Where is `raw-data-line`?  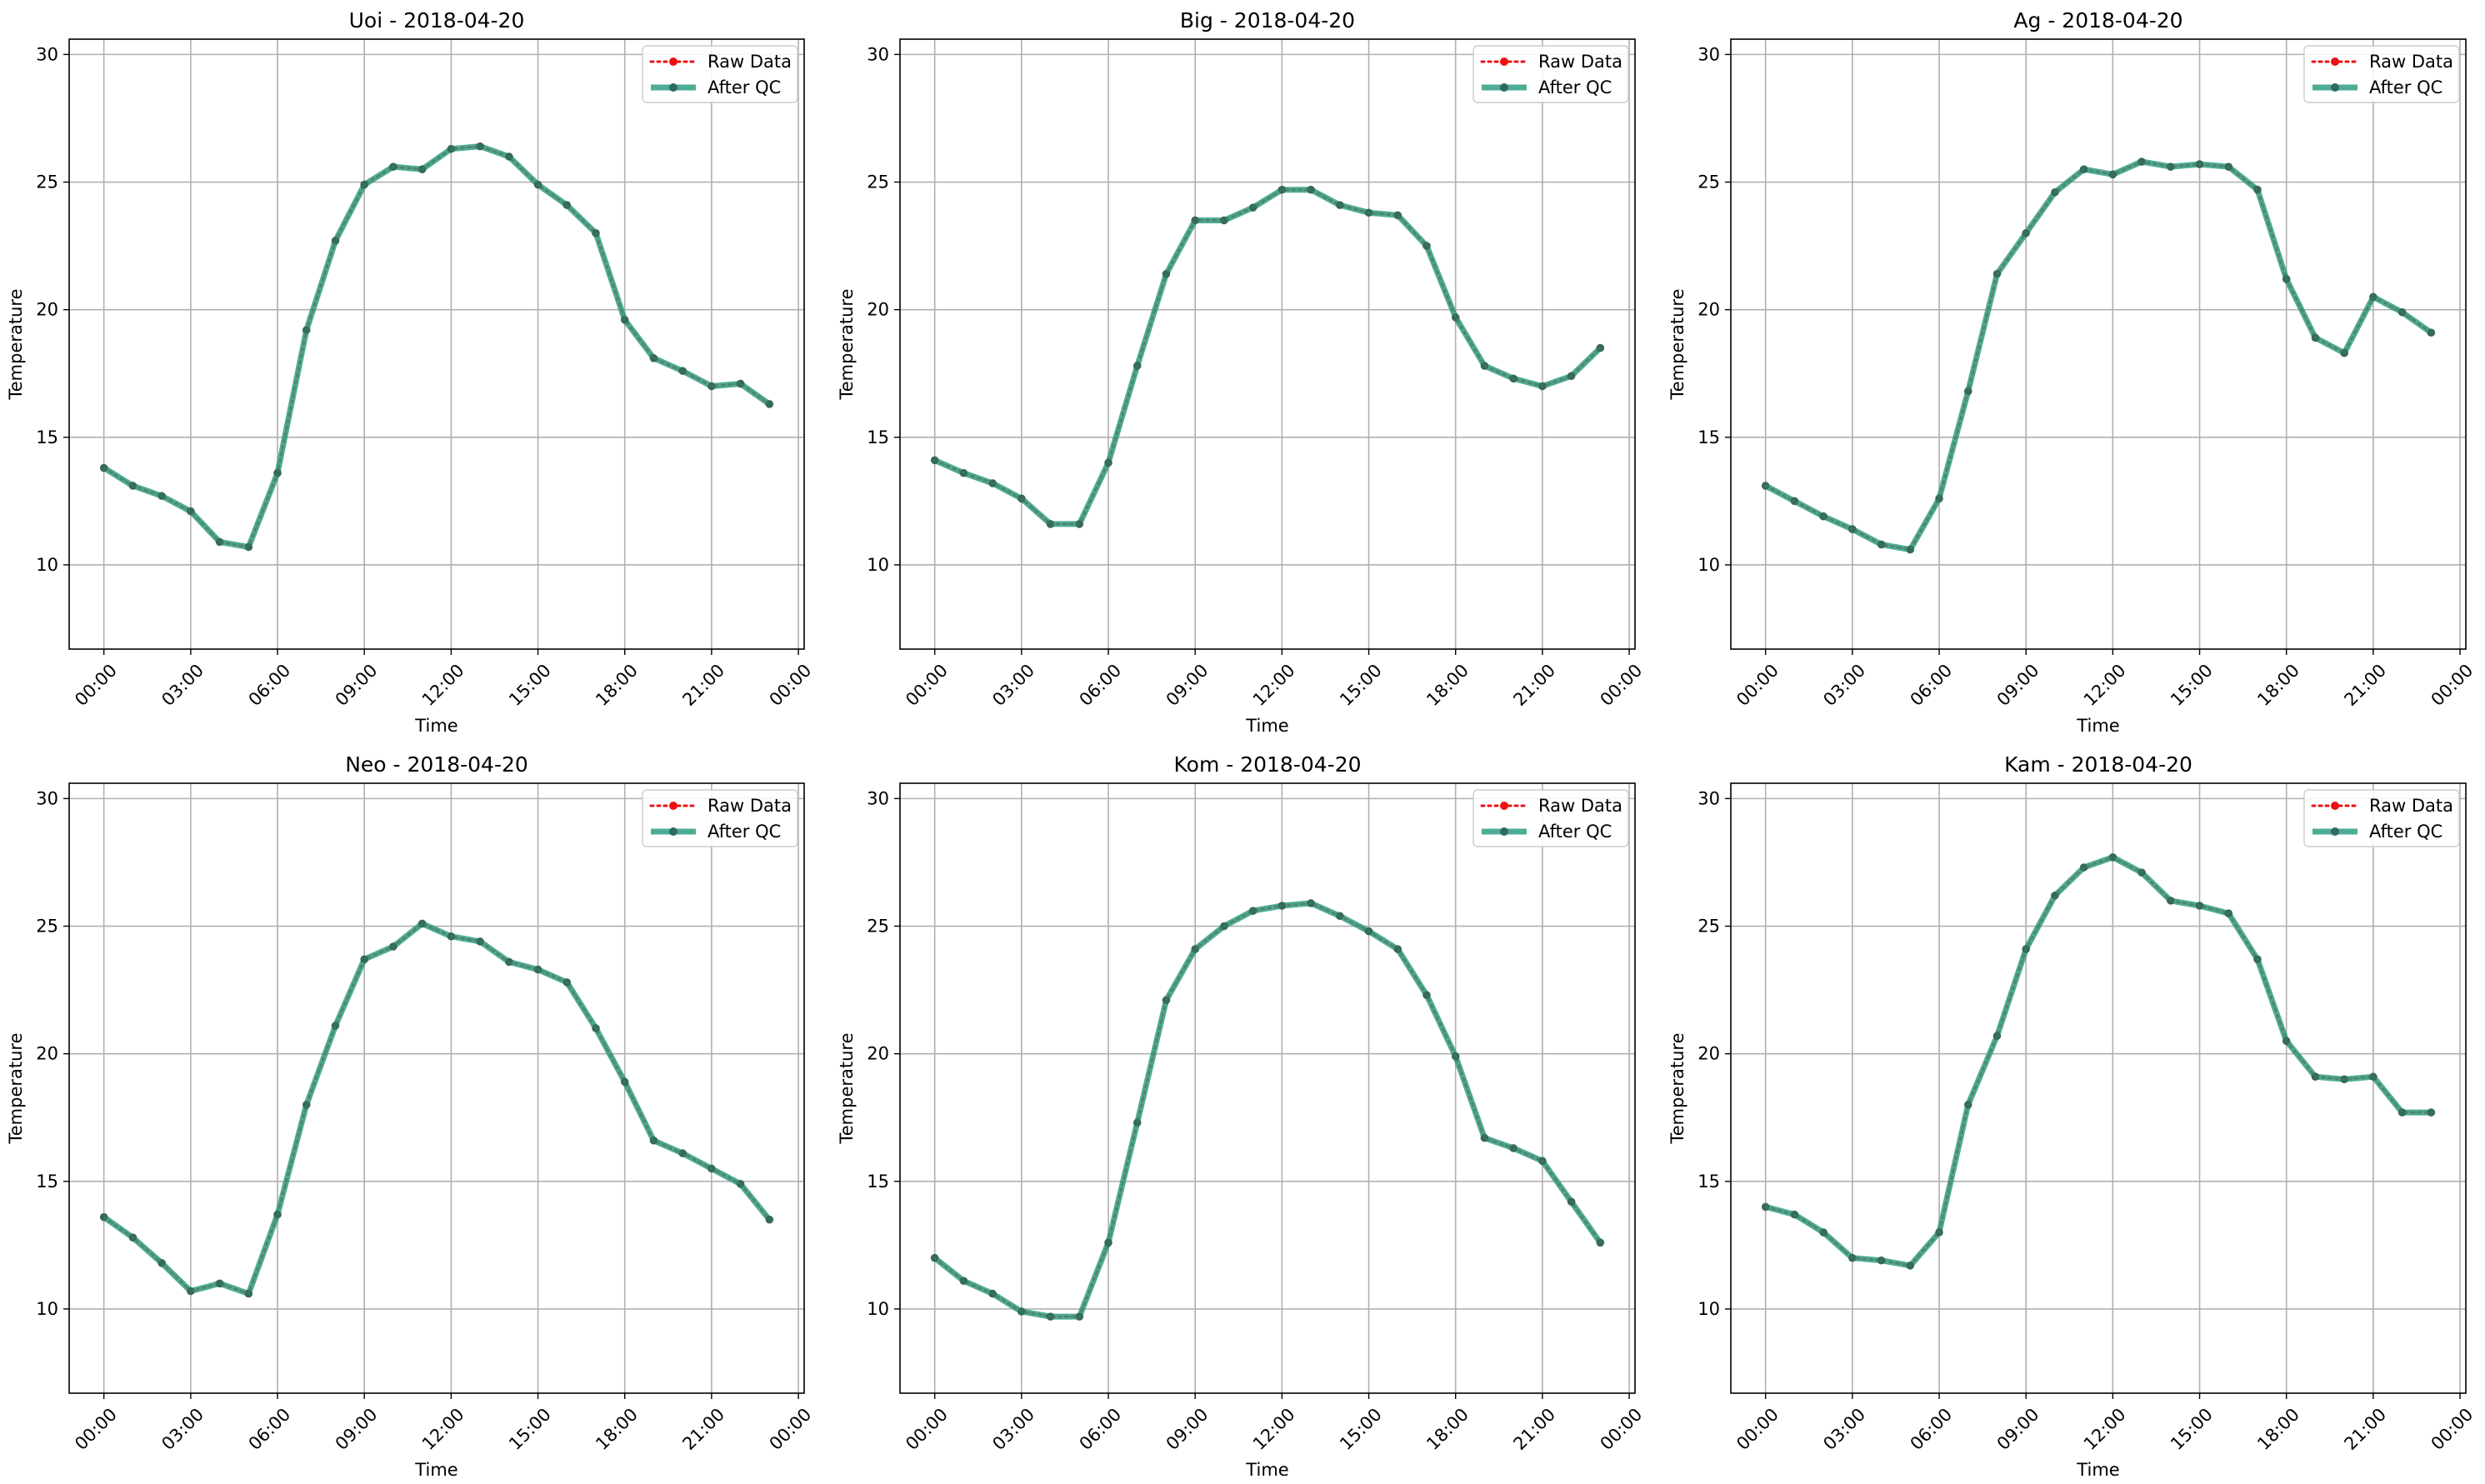
raw-data-line is located at coordinates (1267, 1110).